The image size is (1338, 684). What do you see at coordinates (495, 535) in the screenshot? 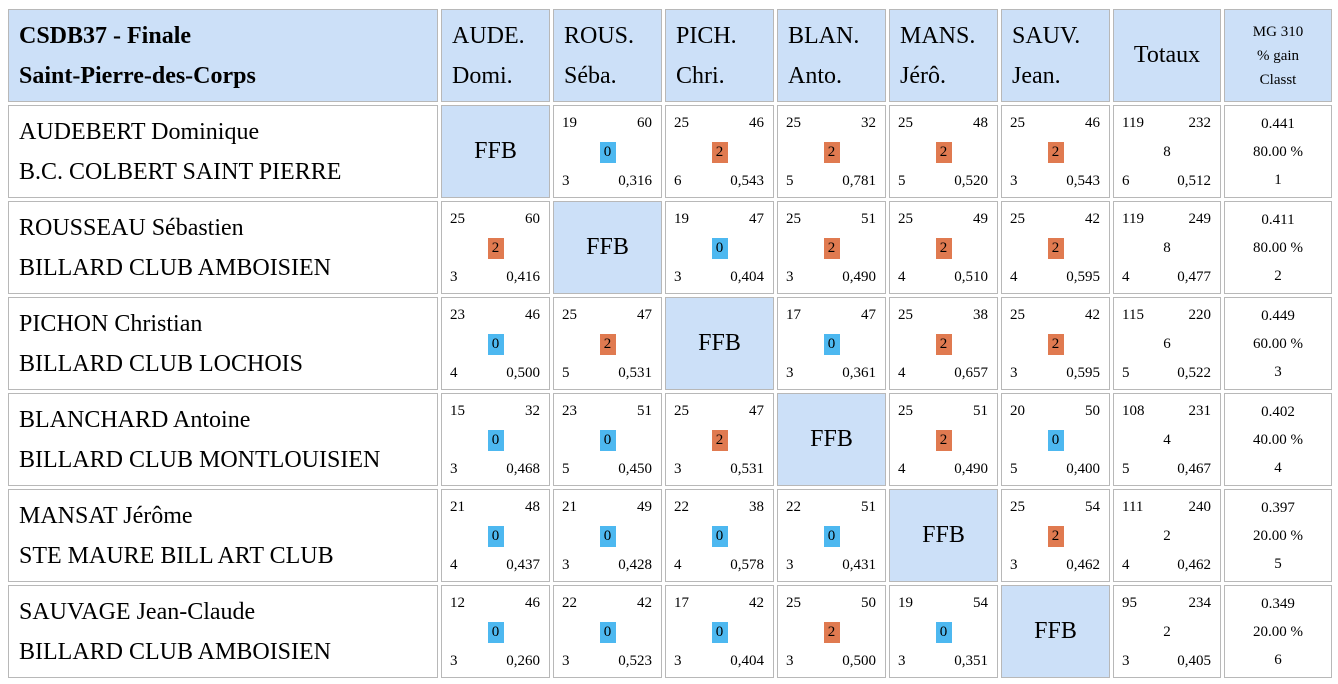
I see `match-cell-content: 21 48 0 4 0,437` at bounding box center [495, 535].